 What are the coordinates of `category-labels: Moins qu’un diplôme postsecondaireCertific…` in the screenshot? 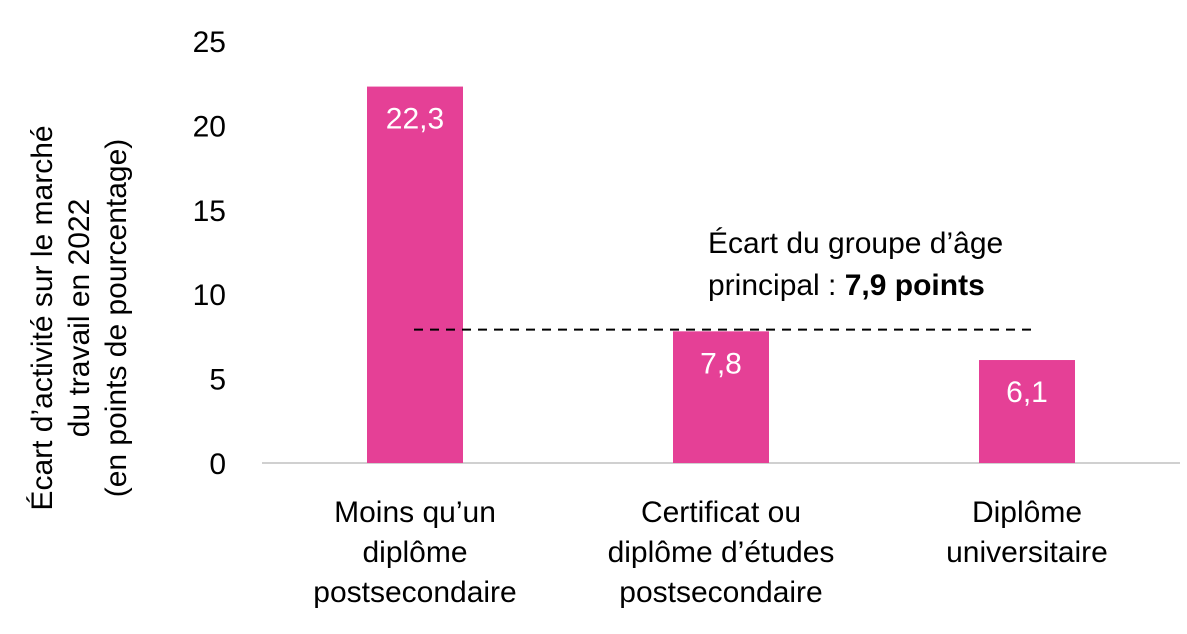 It's located at (710, 552).